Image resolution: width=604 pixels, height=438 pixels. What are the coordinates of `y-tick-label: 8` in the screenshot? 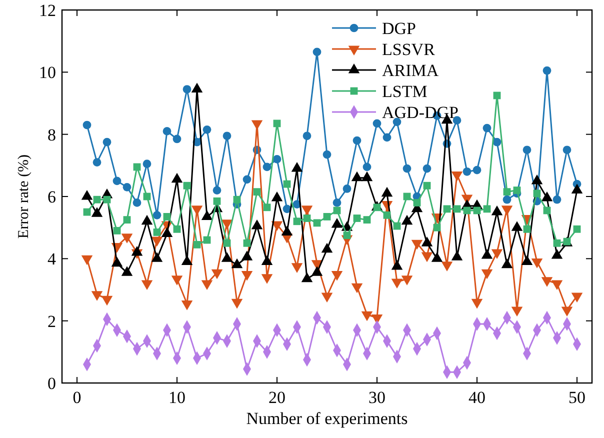 It's located at (52, 134).